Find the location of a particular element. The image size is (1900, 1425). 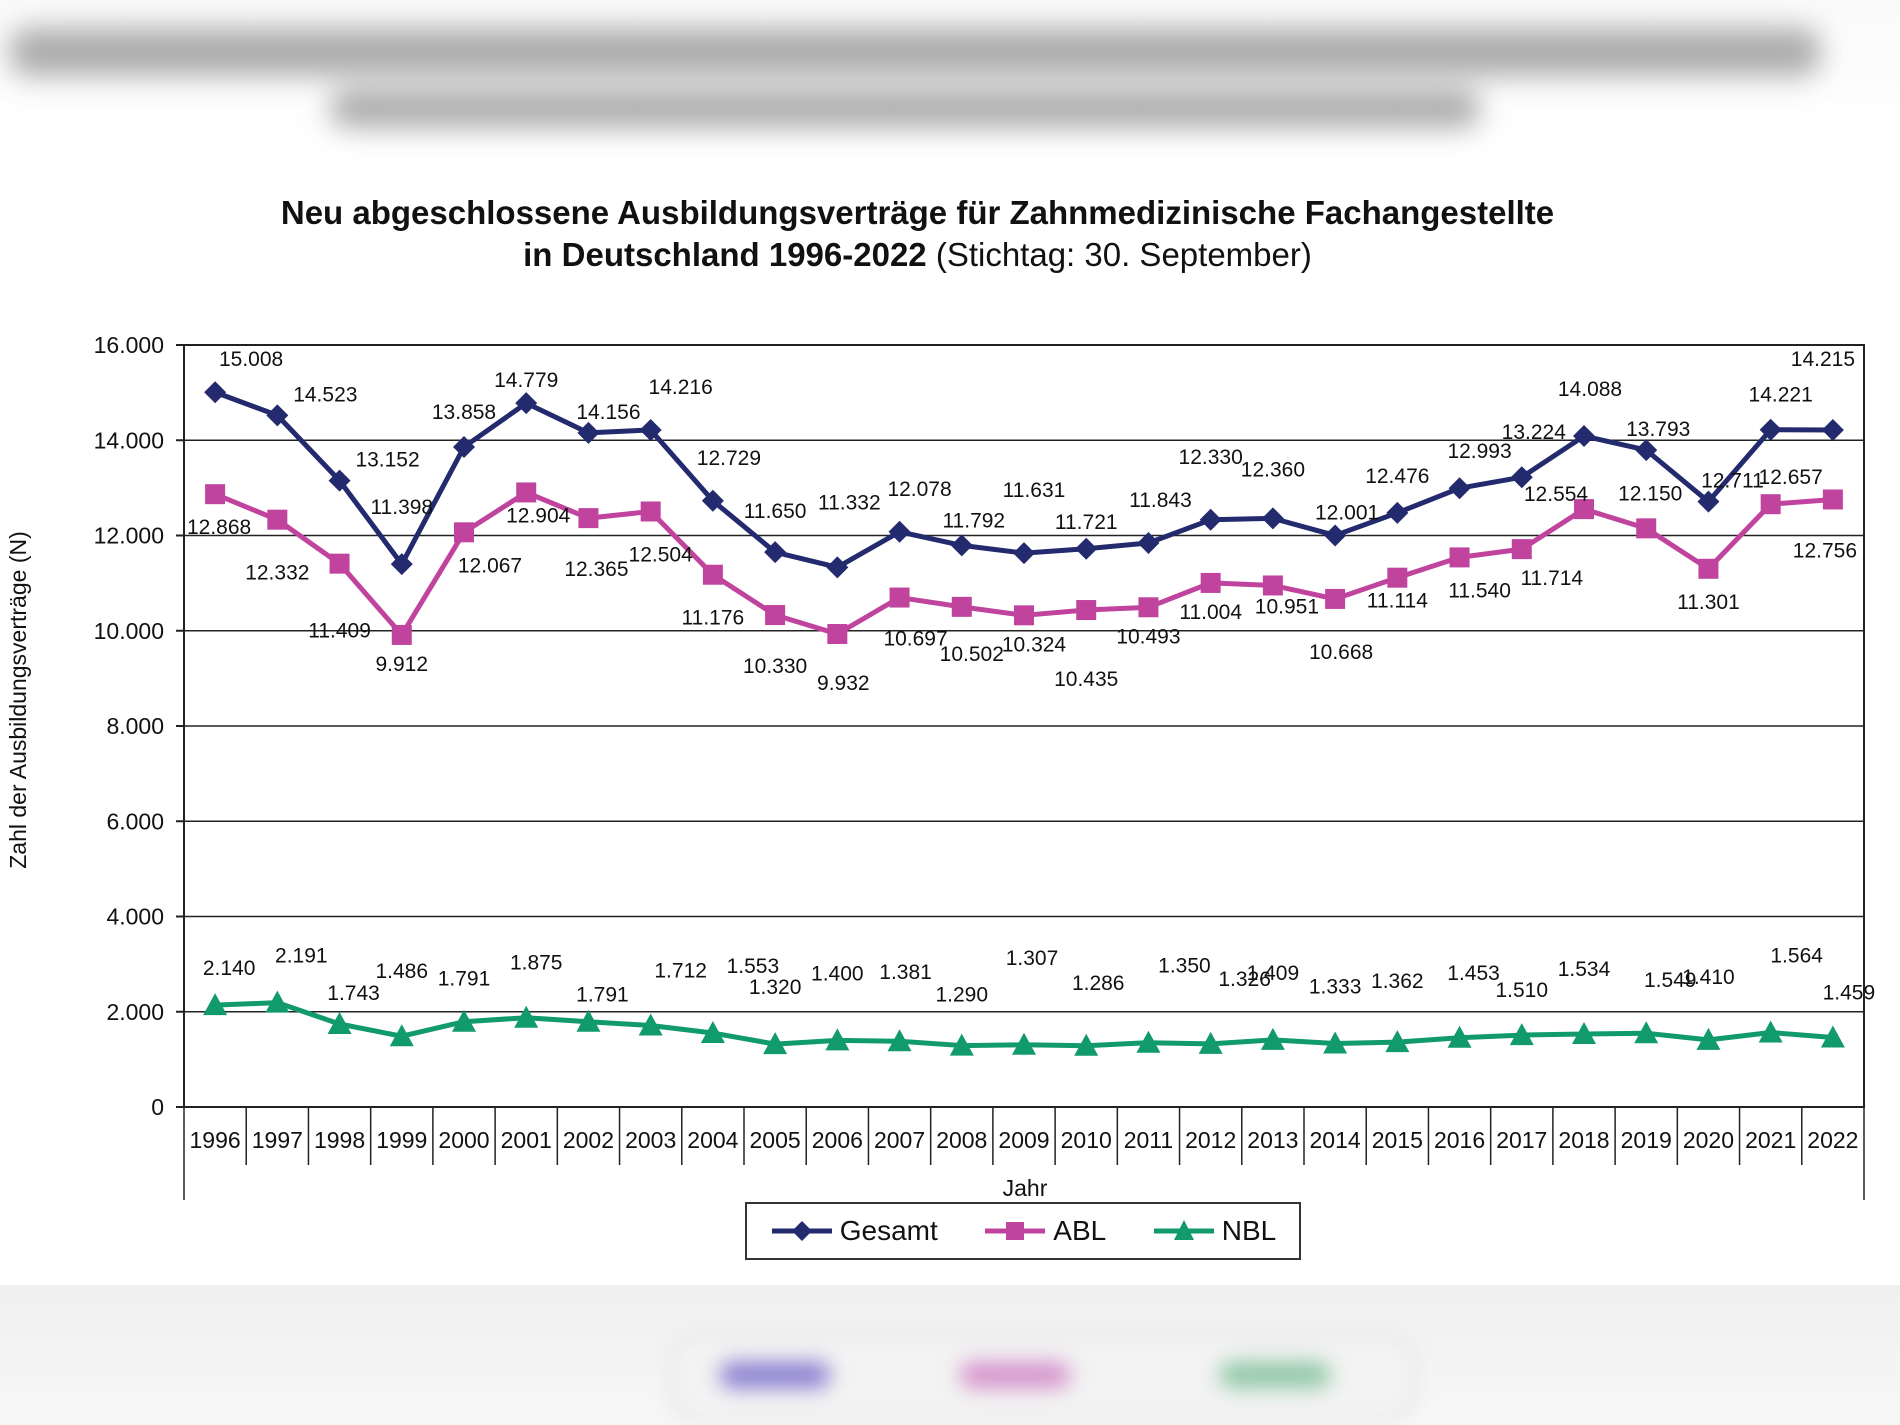

data-label-abl: 11.301 is located at coordinates (1708, 602).